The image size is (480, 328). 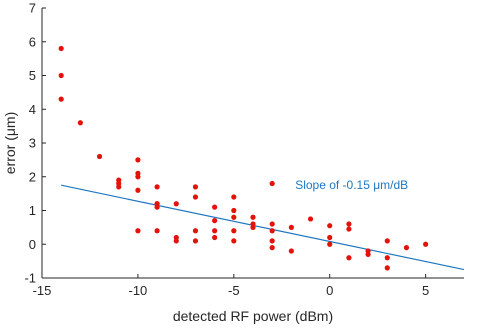 What do you see at coordinates (234, 290) in the screenshot?
I see `x-tick-label: -5` at bounding box center [234, 290].